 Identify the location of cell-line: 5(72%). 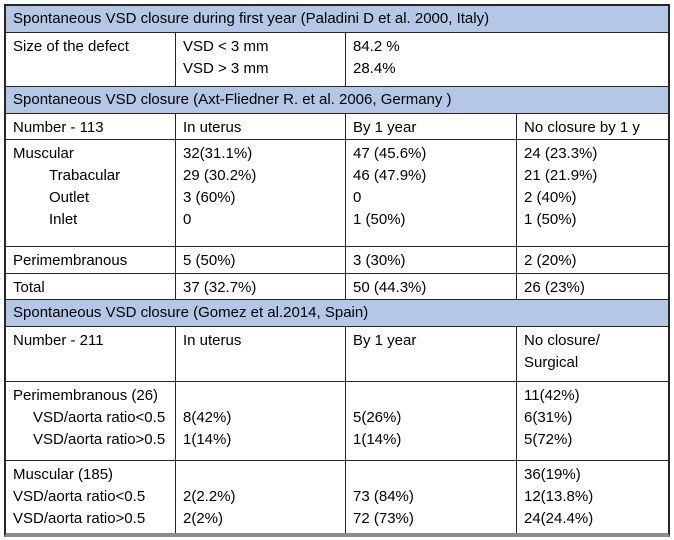
(548, 439).